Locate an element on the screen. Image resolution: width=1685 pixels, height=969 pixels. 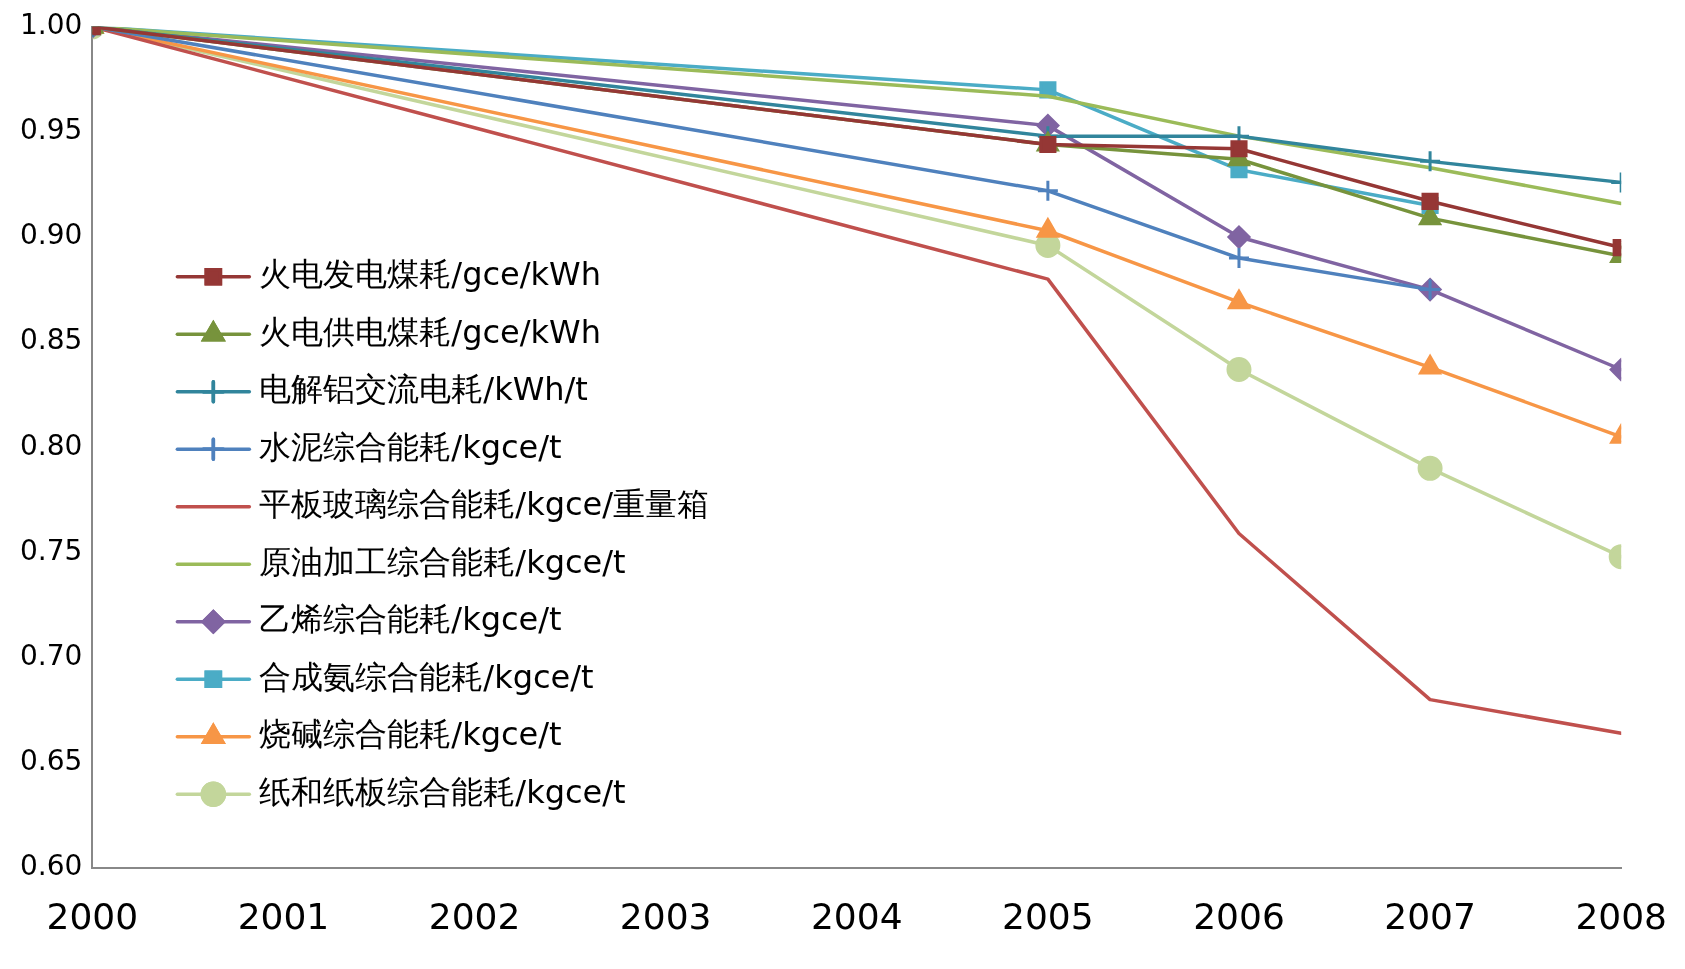
y-tick-label: 0.60 is located at coordinates (51, 866).